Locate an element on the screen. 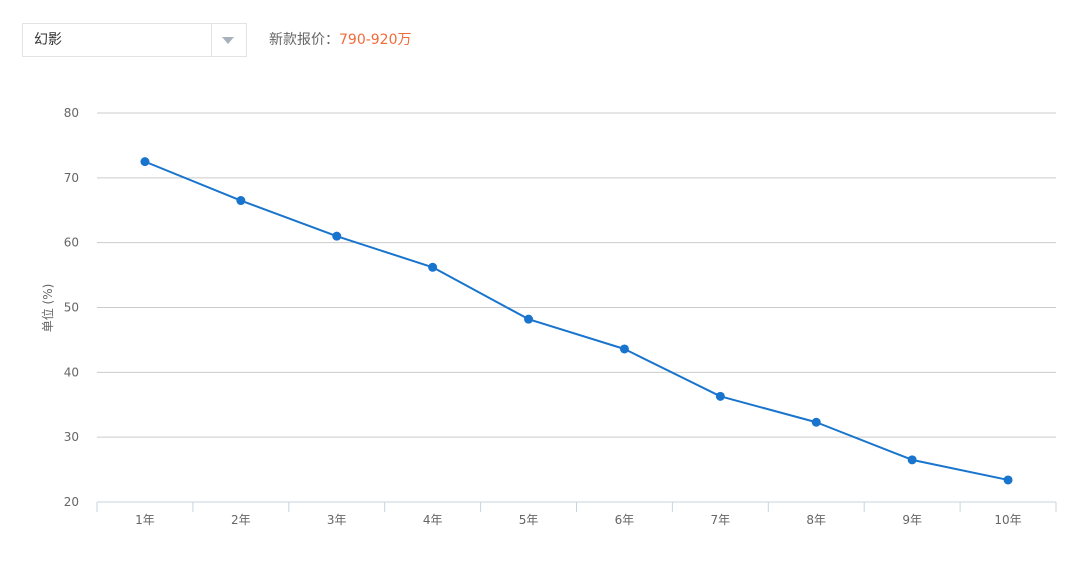 This screenshot has width=1080, height=563. x-tick-label: 4年 is located at coordinates (433, 520).